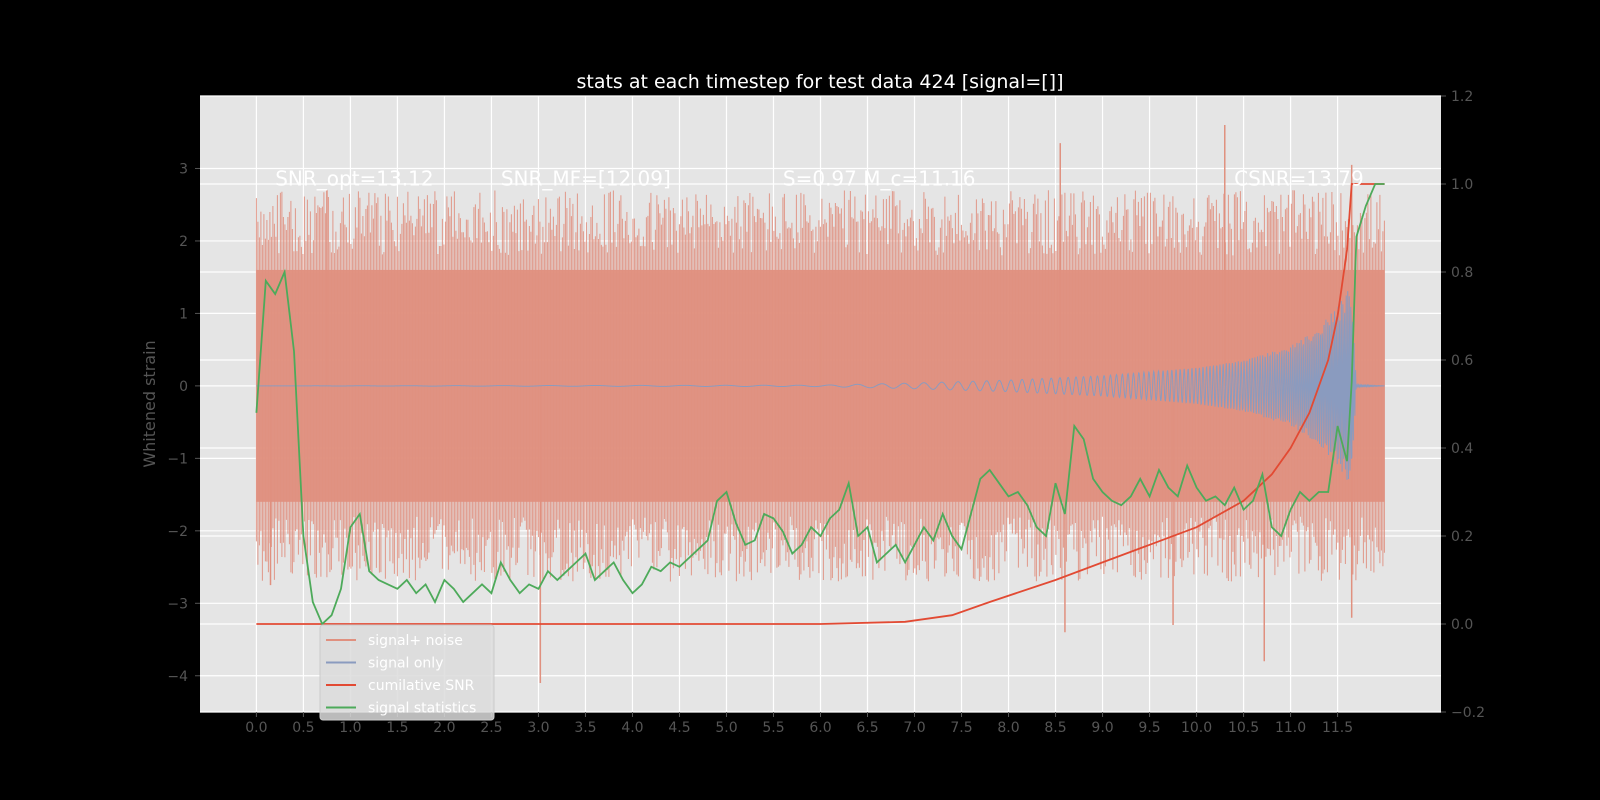  I want to click on x-tick-label: 1.5, so click(397, 728).